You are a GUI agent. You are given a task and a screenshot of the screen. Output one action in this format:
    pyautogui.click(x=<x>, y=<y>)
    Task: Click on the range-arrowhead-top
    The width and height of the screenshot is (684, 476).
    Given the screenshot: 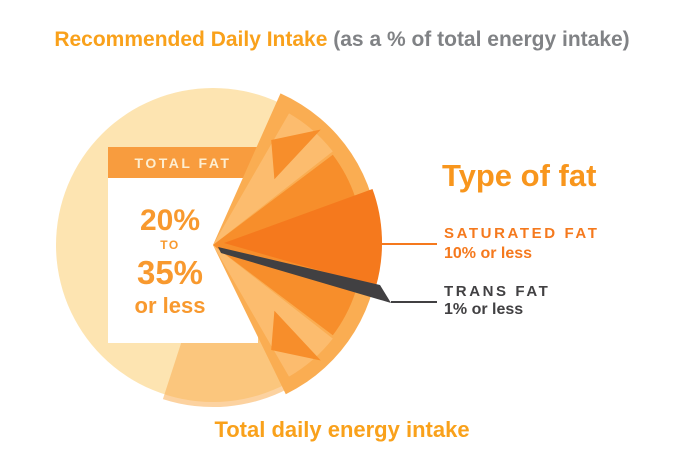 What is the action you would take?
    pyautogui.click(x=296, y=154)
    